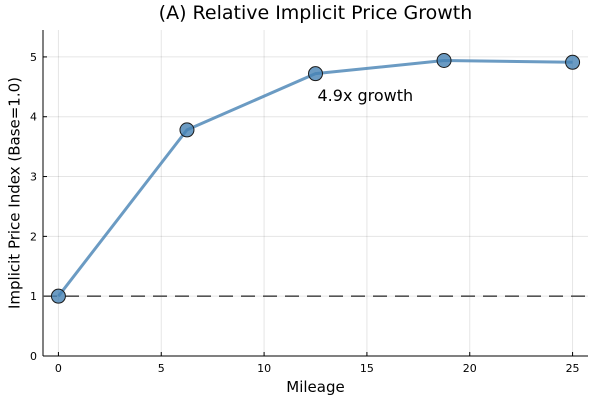  What do you see at coordinates (14, 193) in the screenshot?
I see `y-axis-label: Implicit Price Index (Base=1.0)` at bounding box center [14, 193].